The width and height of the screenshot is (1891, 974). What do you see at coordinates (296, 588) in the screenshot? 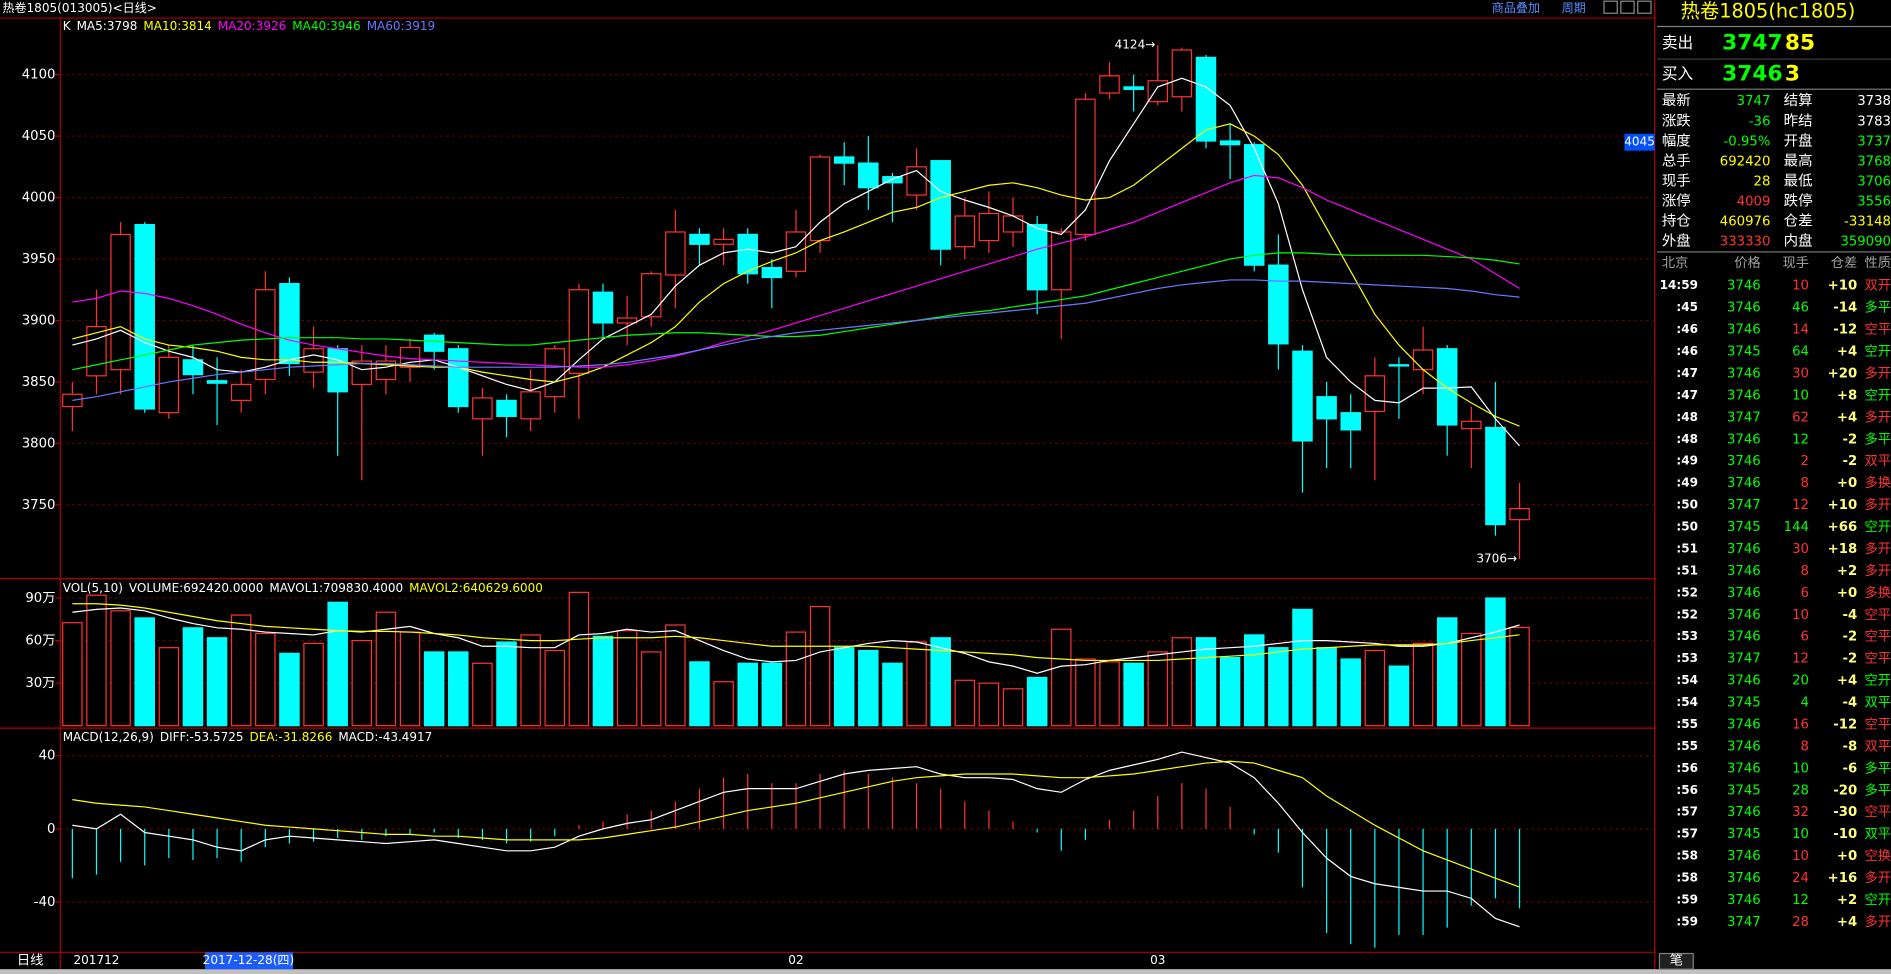
I see `legend-name: MAVOL1` at bounding box center [296, 588].